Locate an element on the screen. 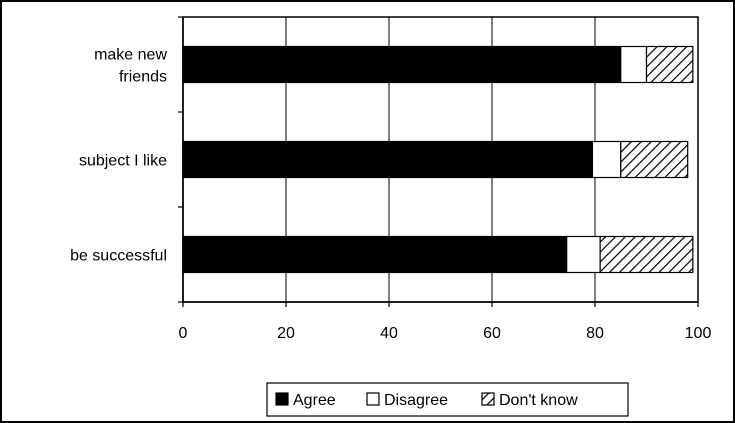 This screenshot has width=735, height=423. x-tick-label-20: 20 is located at coordinates (286, 333).